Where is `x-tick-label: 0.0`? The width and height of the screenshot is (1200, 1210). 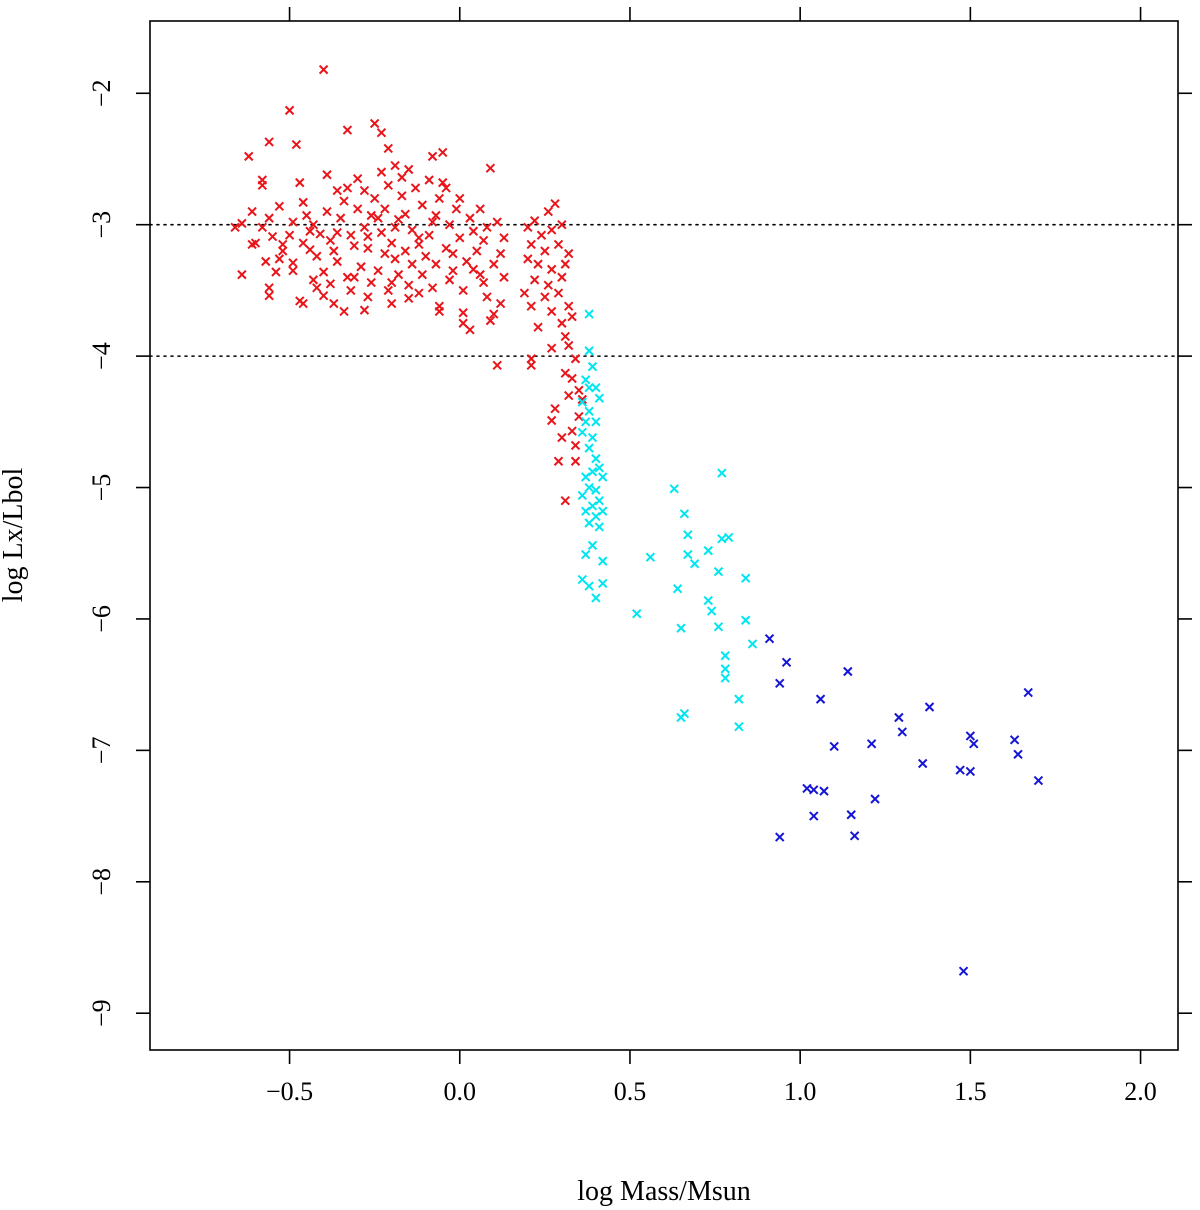
x-tick-label: 0.0 is located at coordinates (460, 1091).